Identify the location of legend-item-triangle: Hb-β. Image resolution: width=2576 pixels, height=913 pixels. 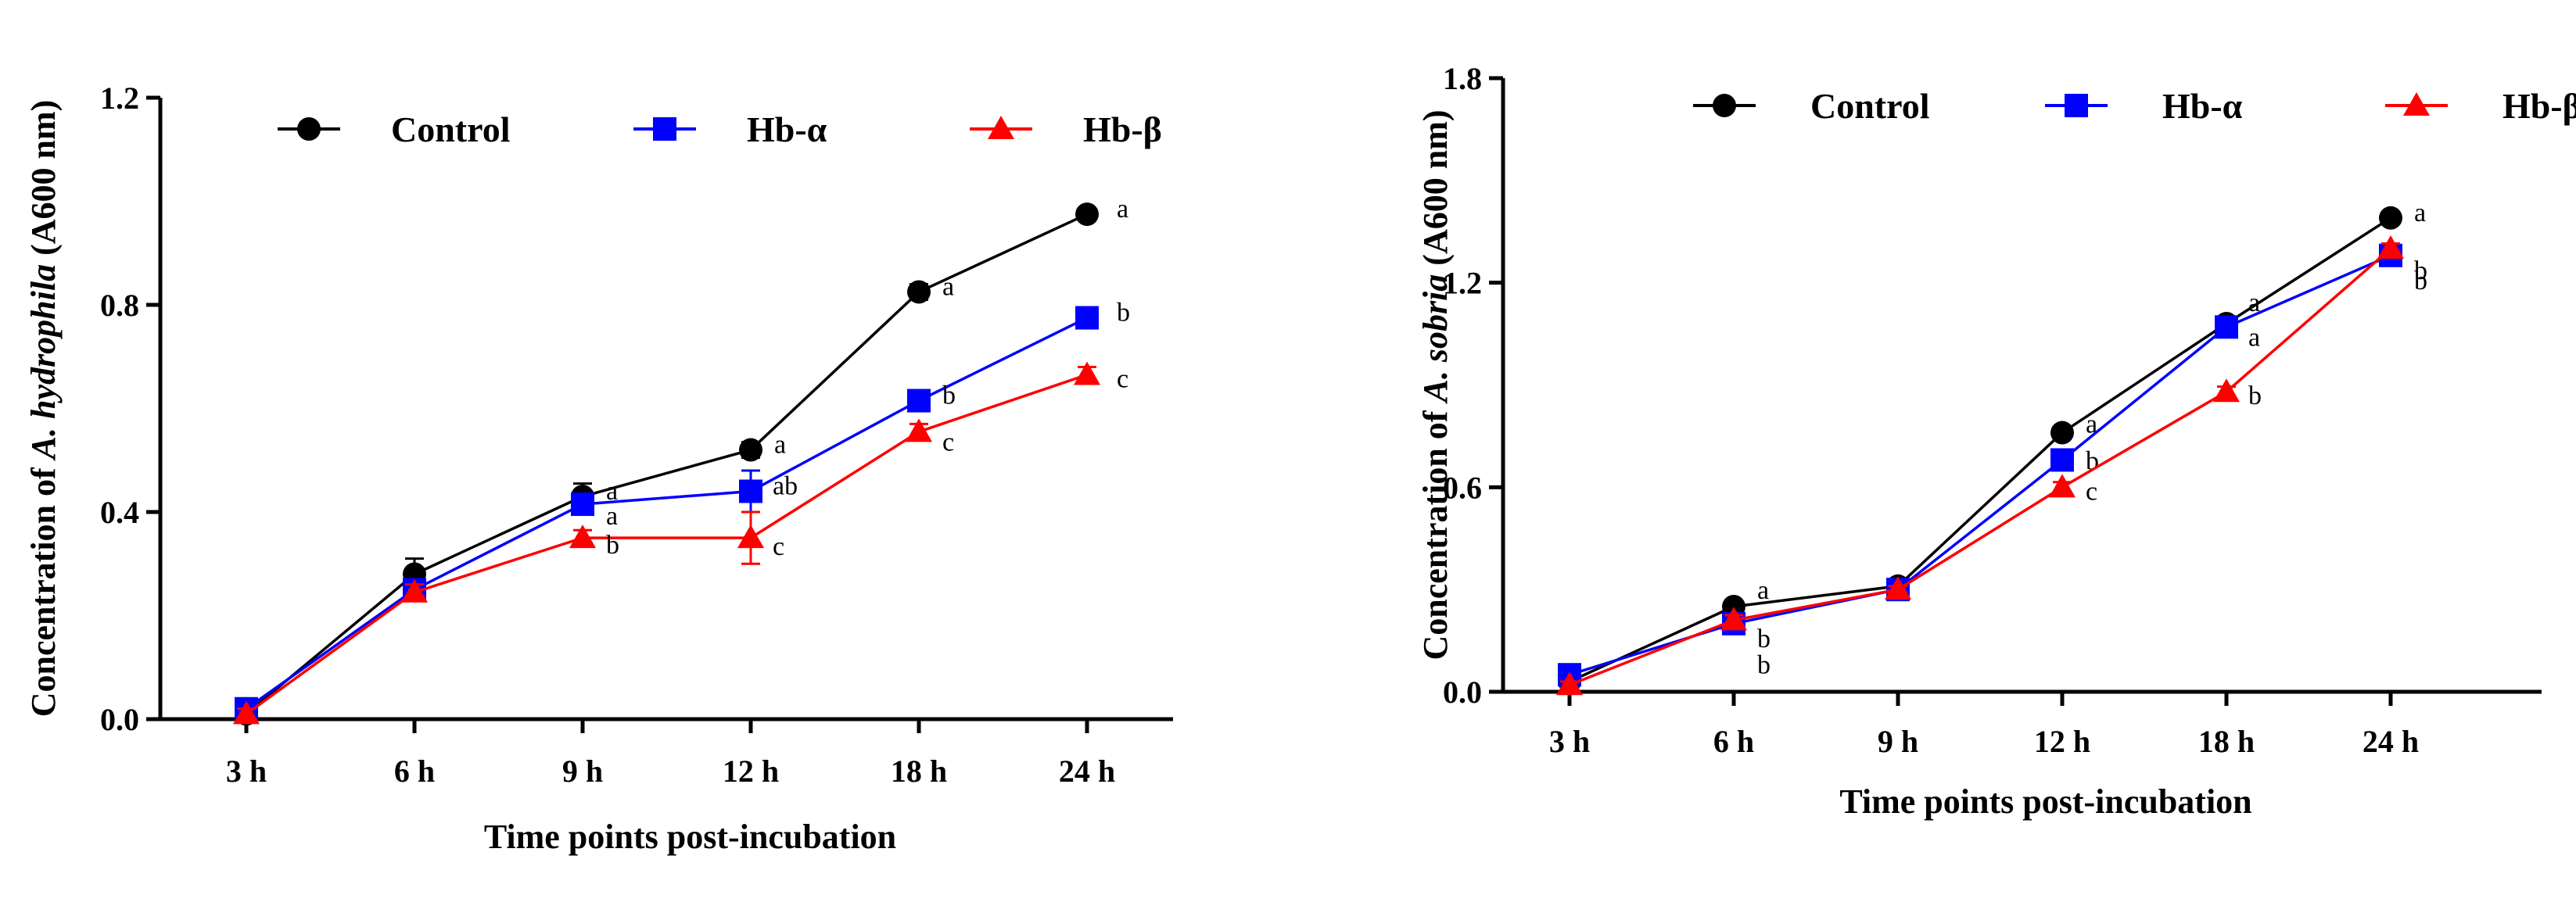
(2480, 106).